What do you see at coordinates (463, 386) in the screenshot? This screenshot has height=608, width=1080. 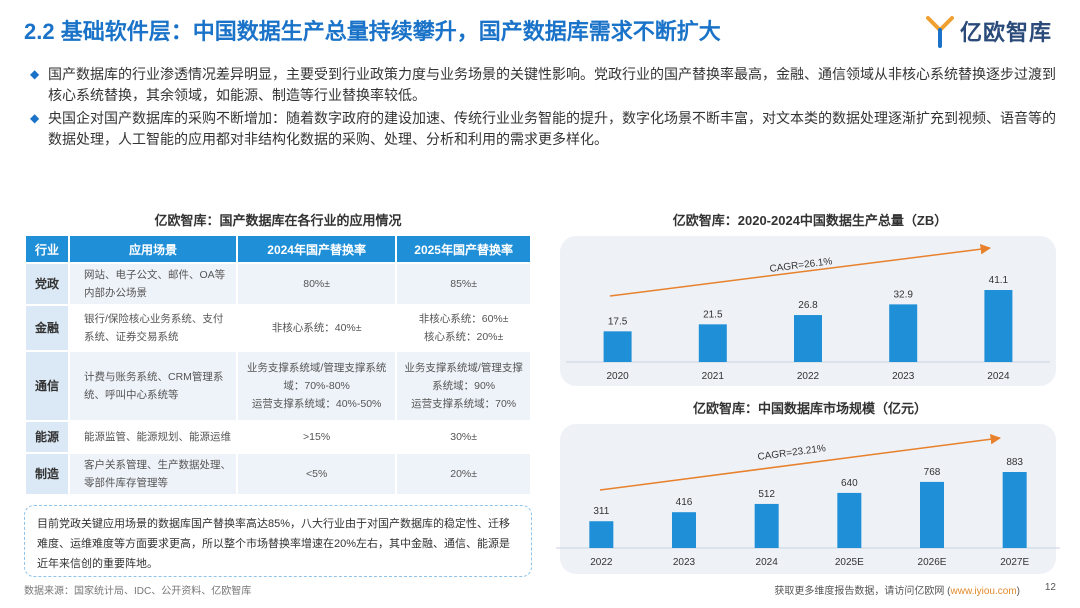 I see `rate-2025-cell: 业务支撑系统域/管理支撑系统域：90% 运营支撑系统域：70%` at bounding box center [463, 386].